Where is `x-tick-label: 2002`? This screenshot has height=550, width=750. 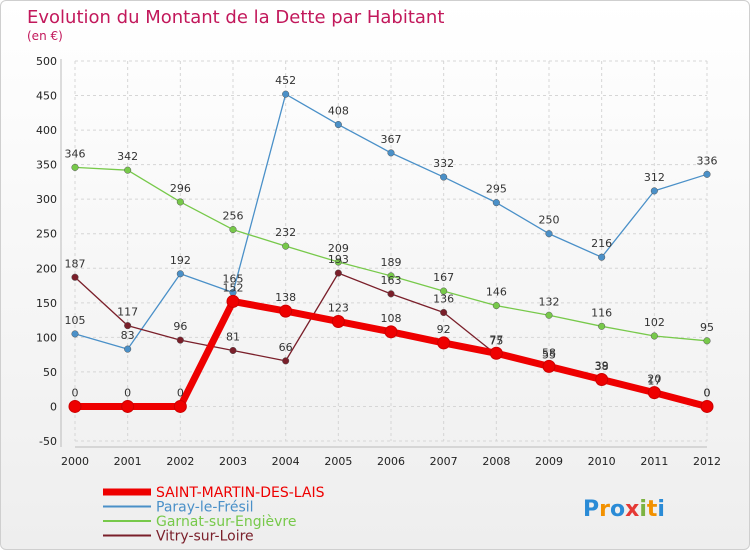 x-tick-label: 2002 is located at coordinates (180, 461).